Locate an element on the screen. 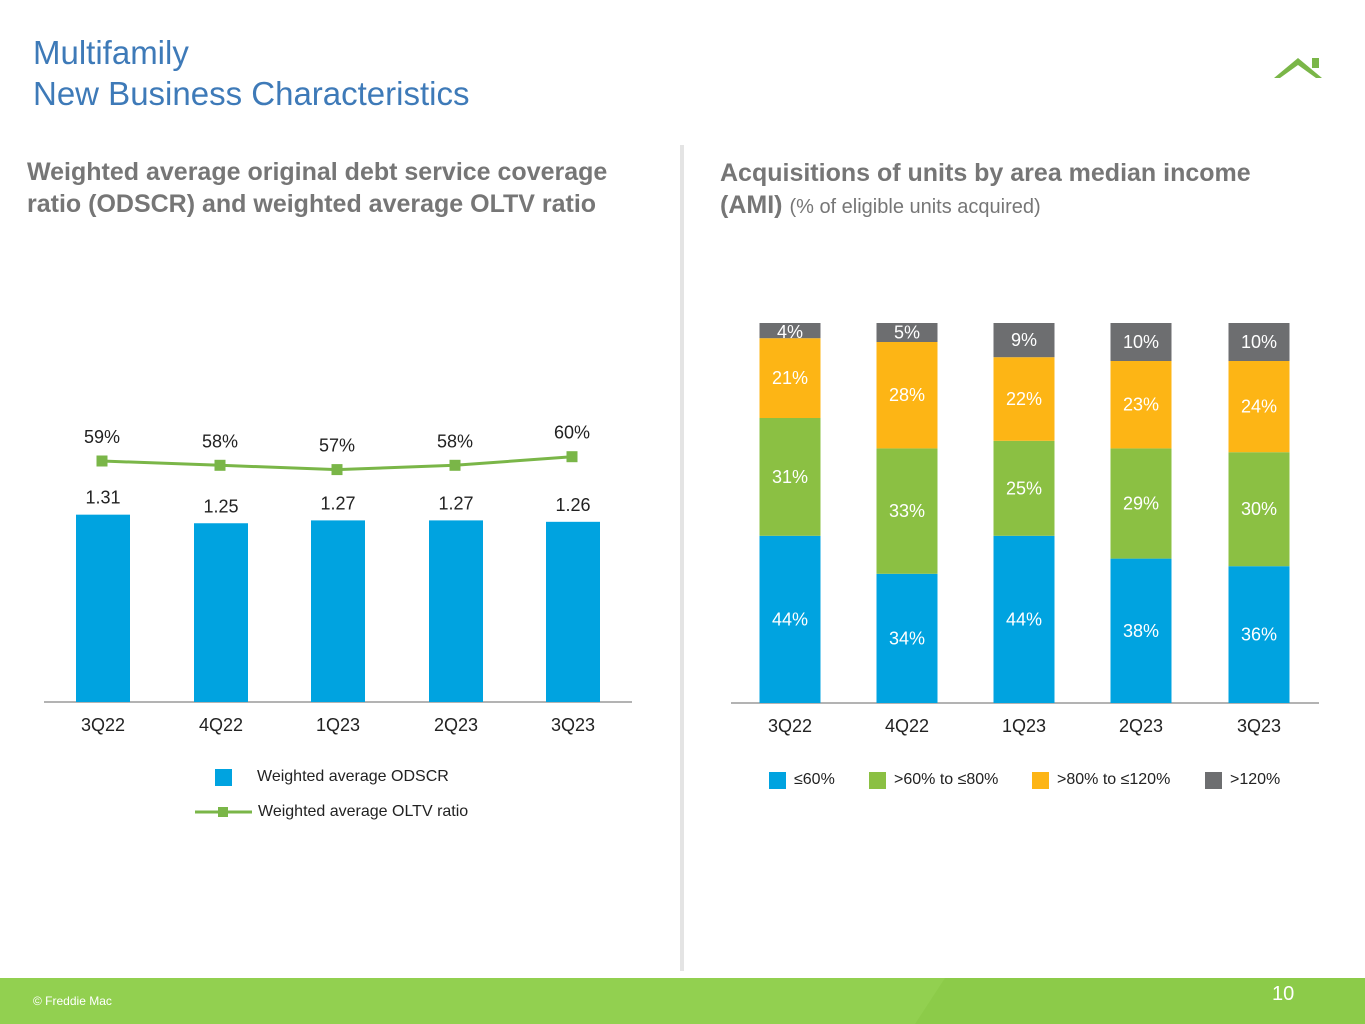  page-title: Multifamily New Business Characteristics is located at coordinates (251, 73).